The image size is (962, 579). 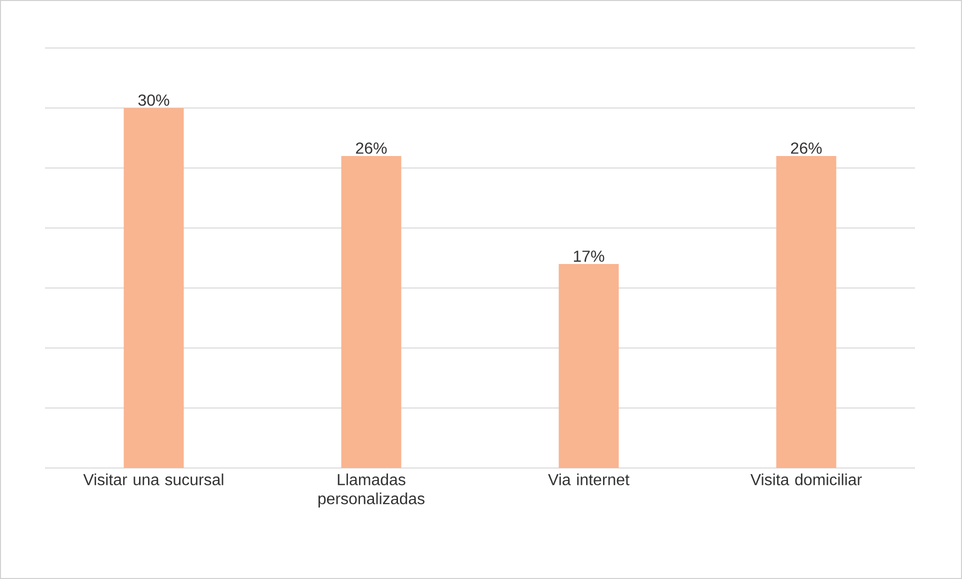 I want to click on x-tick-label: Via internet, so click(x=589, y=480).